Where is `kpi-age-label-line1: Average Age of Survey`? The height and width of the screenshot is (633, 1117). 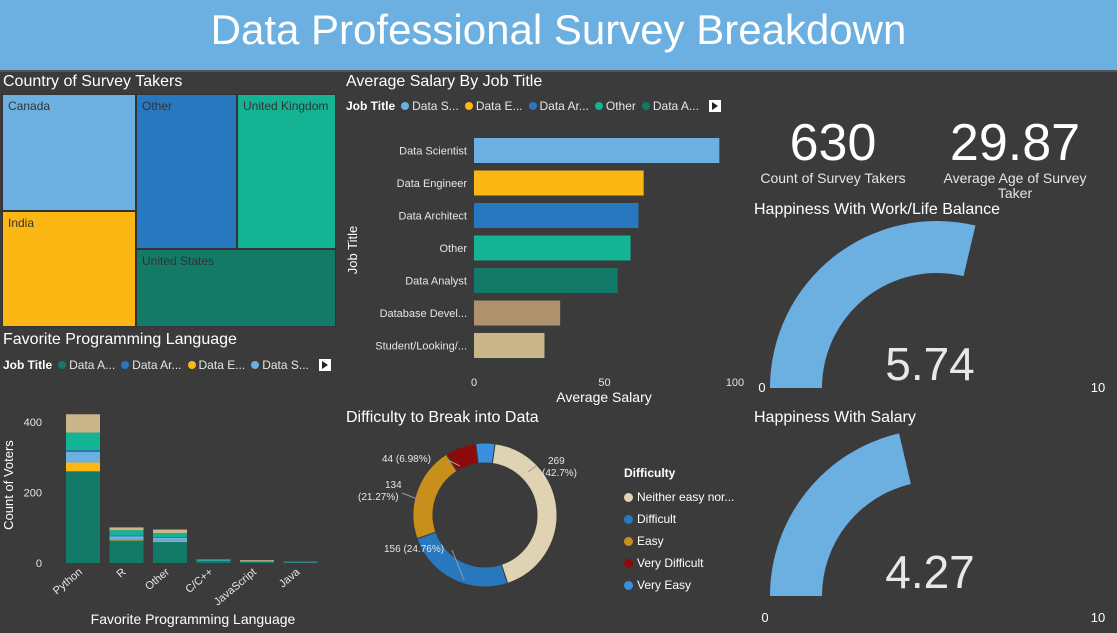
kpi-age-label-line1: Average Age of Survey is located at coordinates (1015, 178).